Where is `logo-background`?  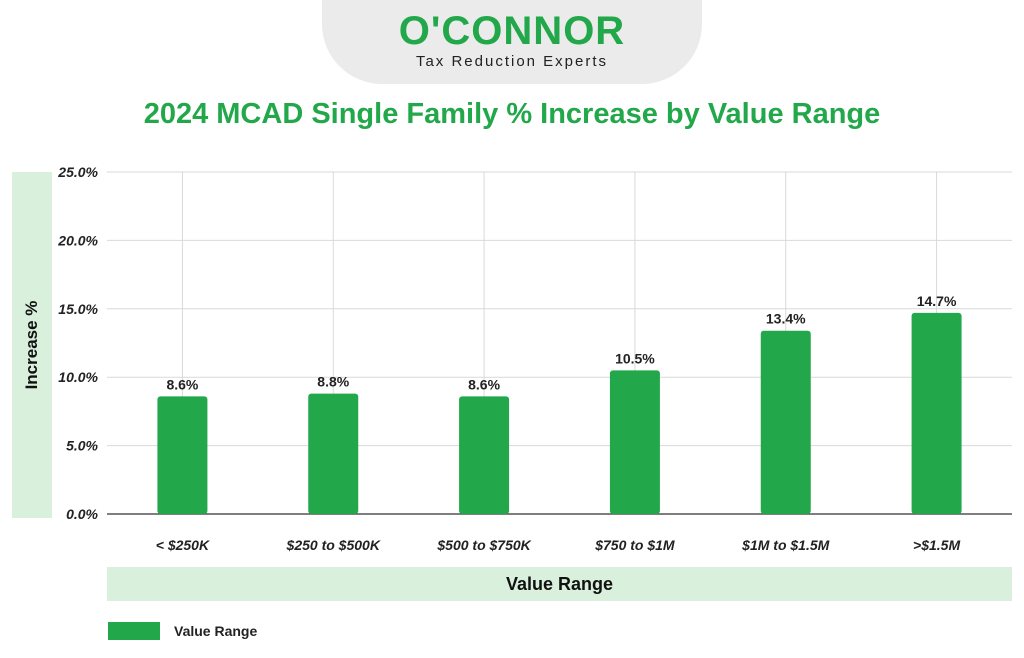
logo-background is located at coordinates (512, 42).